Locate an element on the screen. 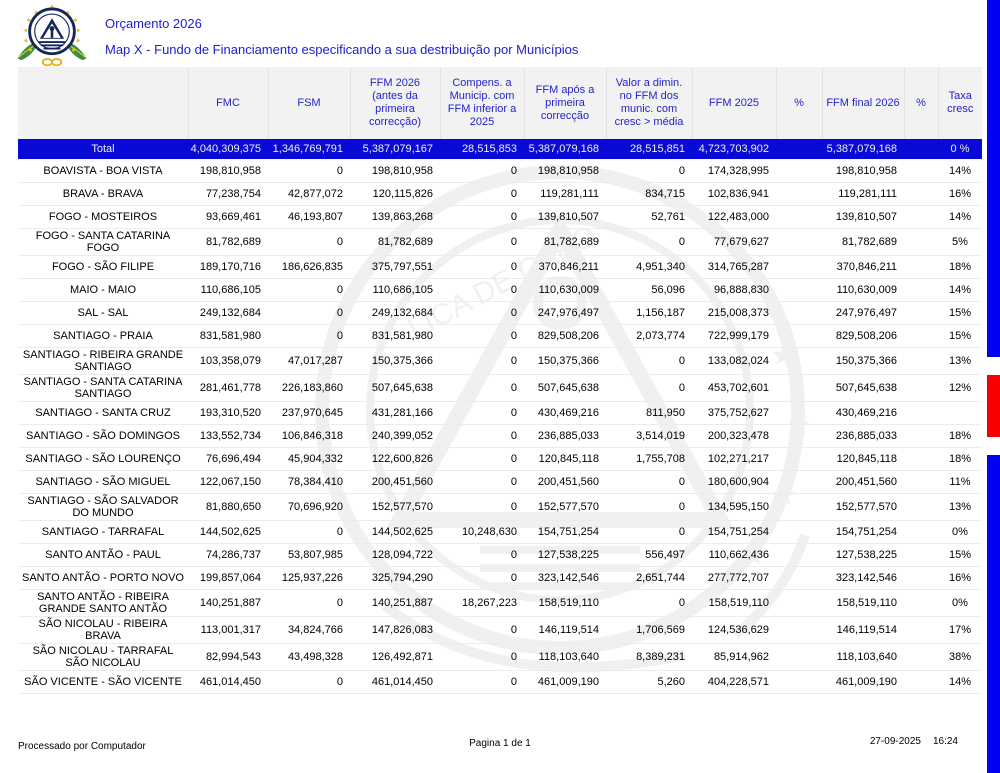 The height and width of the screenshot is (773, 1000). col-header-municipality is located at coordinates (103, 103).